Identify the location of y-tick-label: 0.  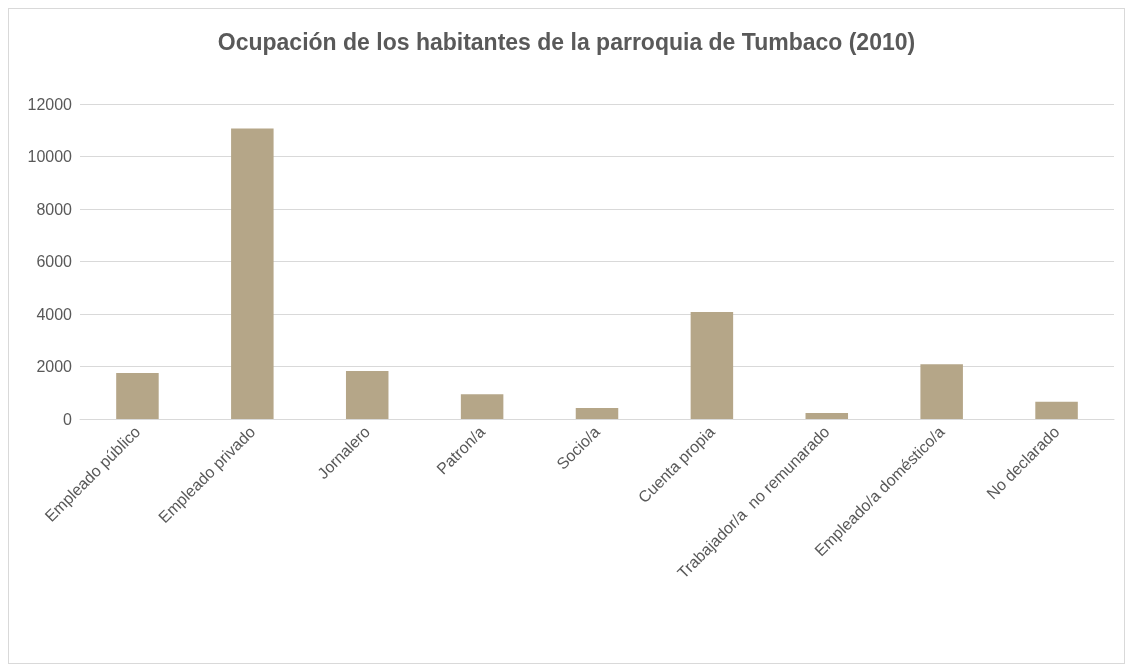
(68, 419).